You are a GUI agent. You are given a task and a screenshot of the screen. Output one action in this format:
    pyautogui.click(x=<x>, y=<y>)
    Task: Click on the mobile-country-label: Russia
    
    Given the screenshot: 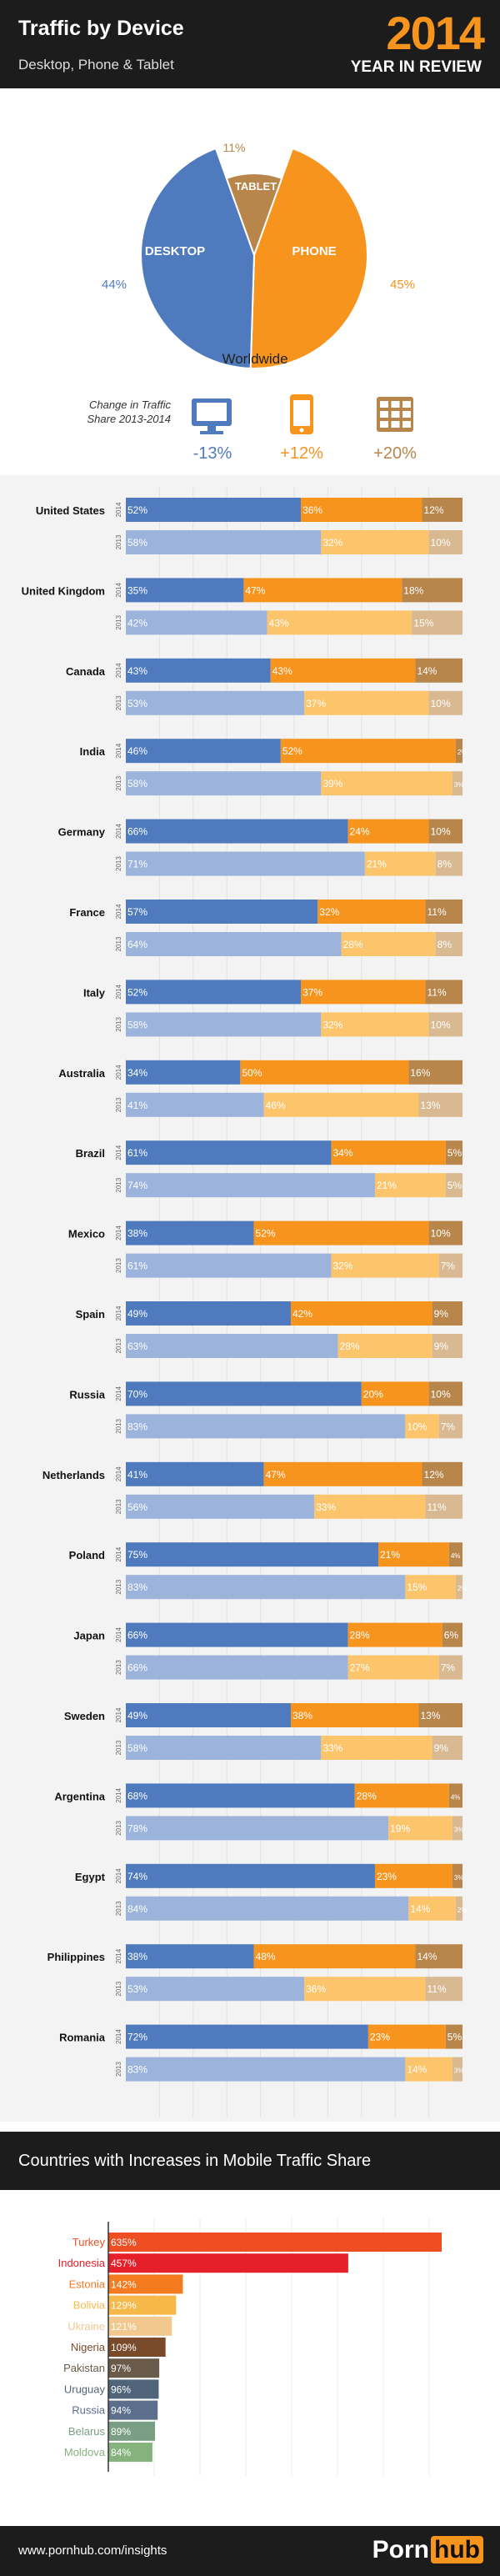 What is the action you would take?
    pyautogui.click(x=89, y=2410)
    